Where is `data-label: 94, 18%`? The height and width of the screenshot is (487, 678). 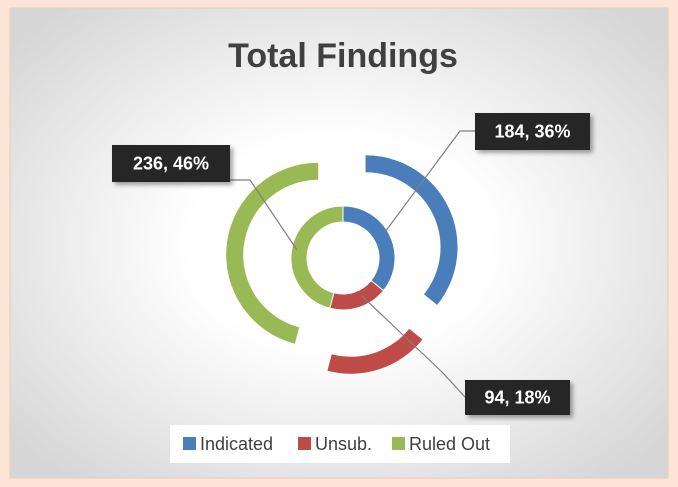
data-label: 94, 18% is located at coordinates (517, 397).